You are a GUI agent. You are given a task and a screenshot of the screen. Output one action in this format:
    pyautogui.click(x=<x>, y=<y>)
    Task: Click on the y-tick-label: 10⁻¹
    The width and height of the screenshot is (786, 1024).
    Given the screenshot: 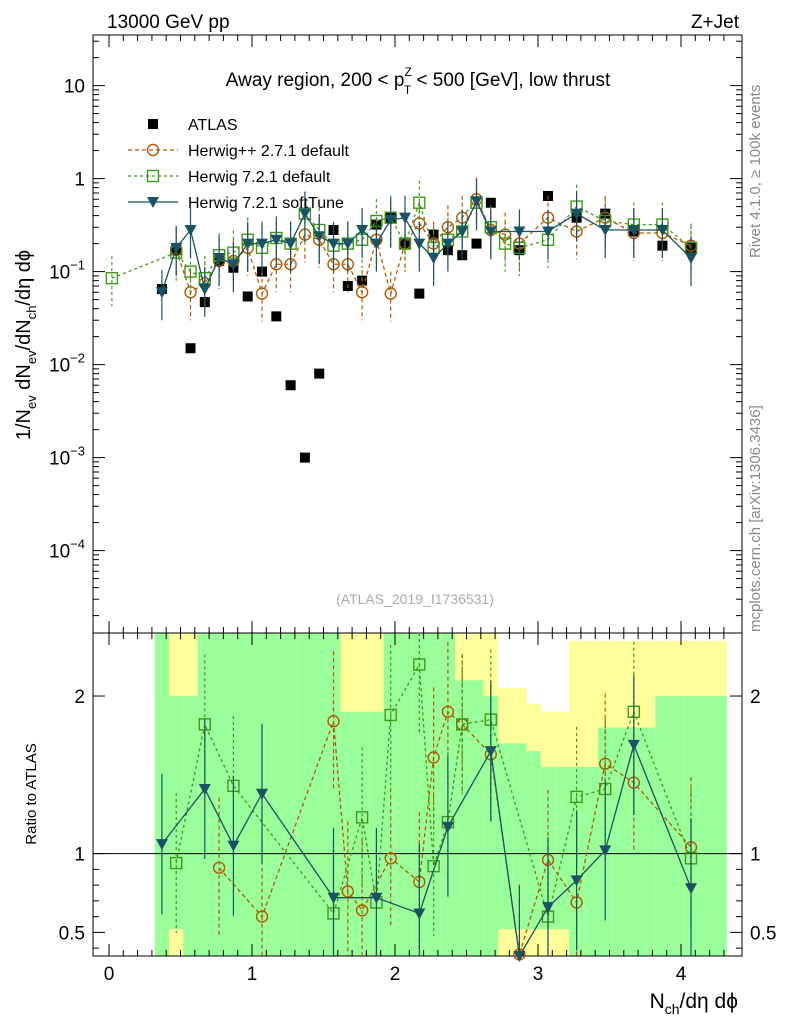 What is the action you would take?
    pyautogui.click(x=67, y=271)
    